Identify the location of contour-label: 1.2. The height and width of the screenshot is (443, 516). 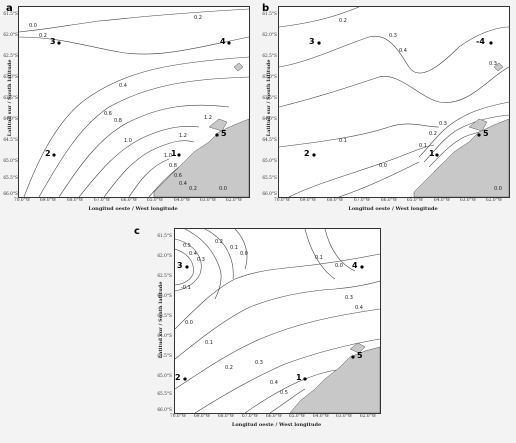
(208, 118).